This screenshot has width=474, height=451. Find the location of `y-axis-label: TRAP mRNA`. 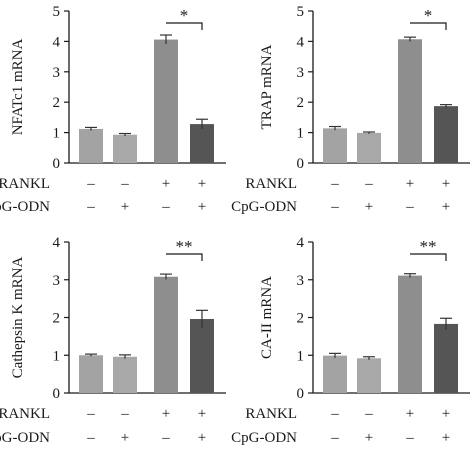

y-axis-label: TRAP mRNA is located at coordinates (267, 86).